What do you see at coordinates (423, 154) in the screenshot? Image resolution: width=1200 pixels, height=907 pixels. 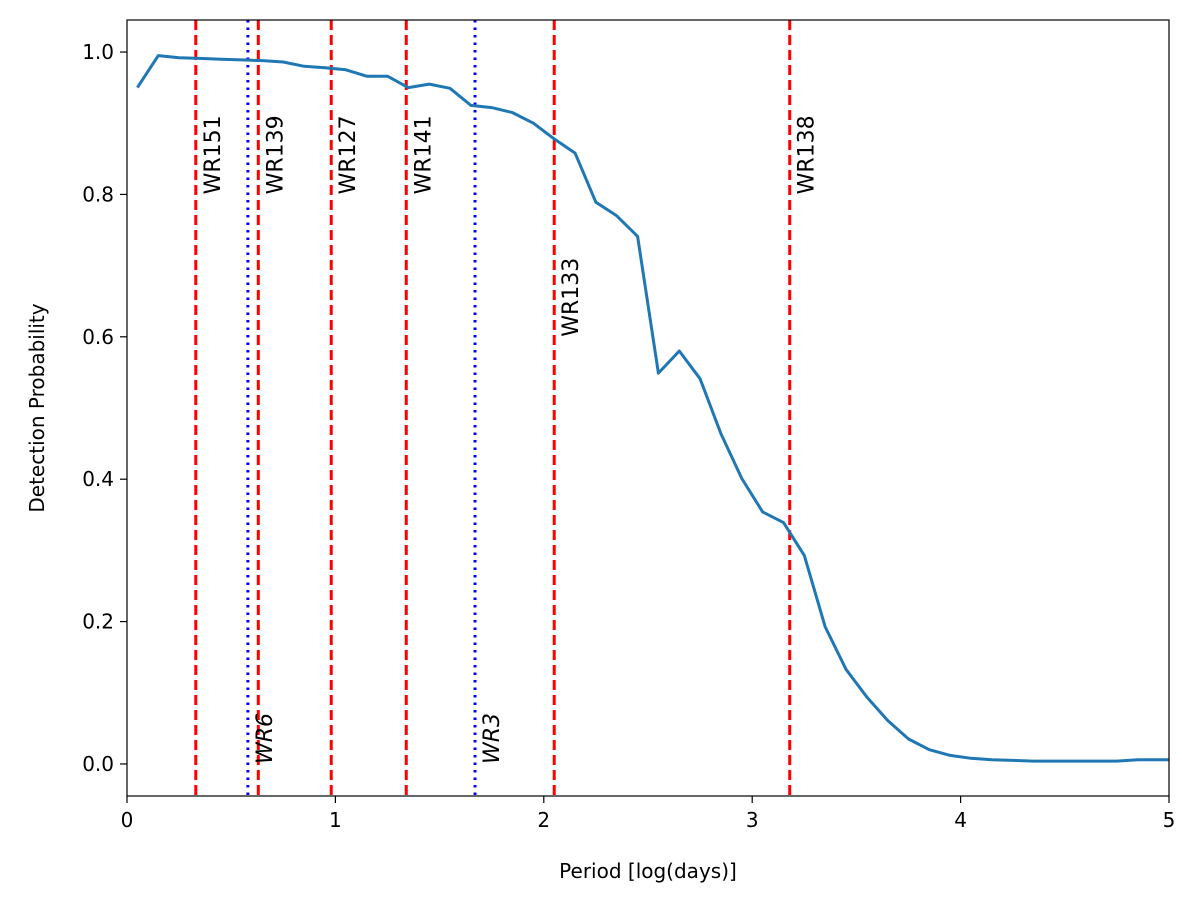 I see `vline-label-wr141: WR141` at bounding box center [423, 154].